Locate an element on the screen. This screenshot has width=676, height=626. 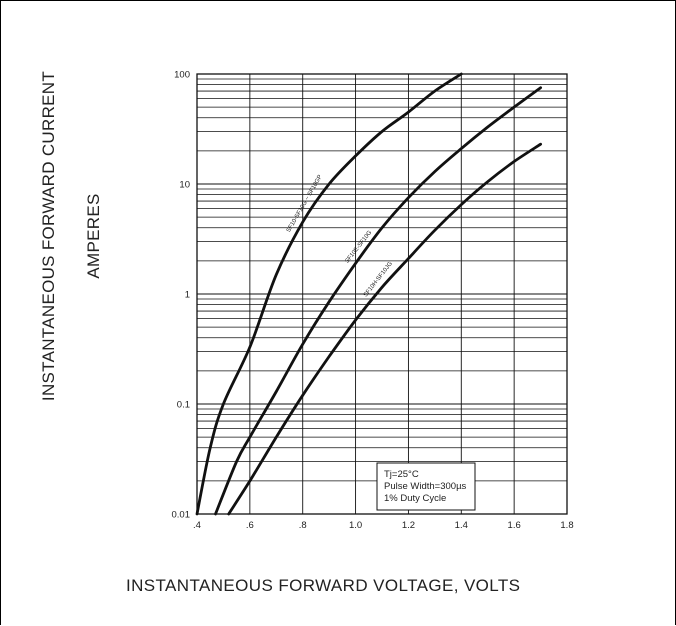
y-tick-label: 10 is located at coordinates (184, 185).